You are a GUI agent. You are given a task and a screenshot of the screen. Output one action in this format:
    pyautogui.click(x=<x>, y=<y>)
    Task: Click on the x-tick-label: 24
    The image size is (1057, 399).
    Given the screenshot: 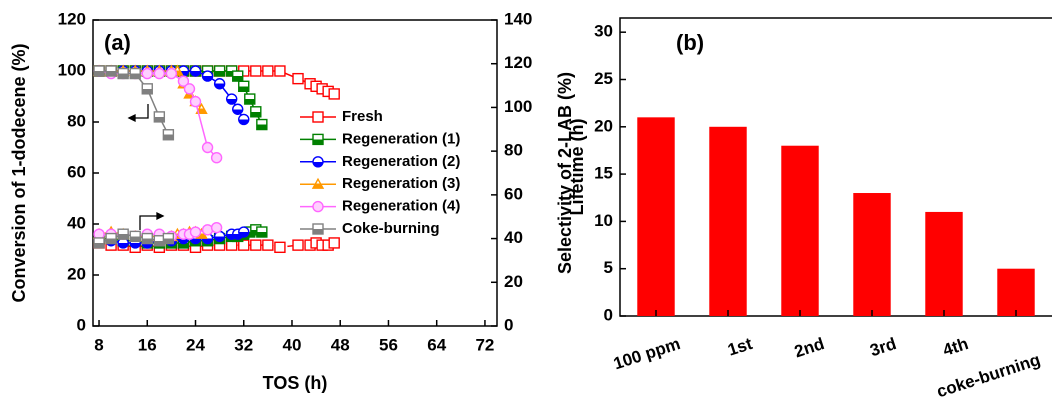 What is the action you would take?
    pyautogui.click(x=195, y=344)
    